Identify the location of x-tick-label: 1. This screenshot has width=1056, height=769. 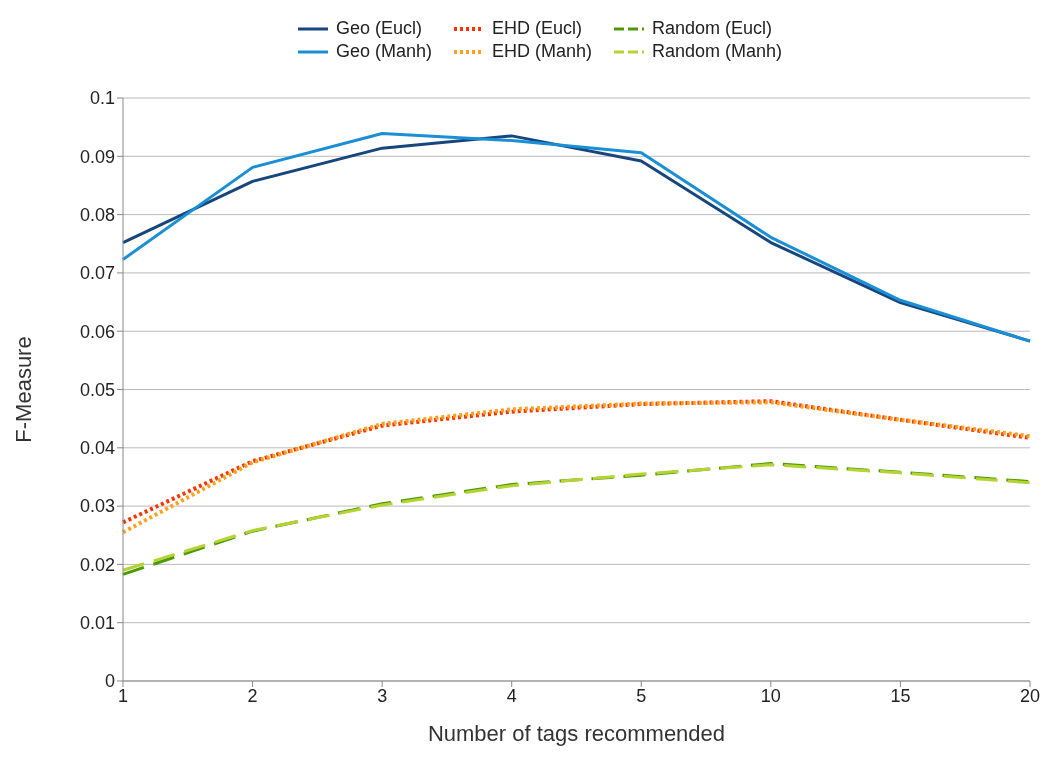
(123, 695).